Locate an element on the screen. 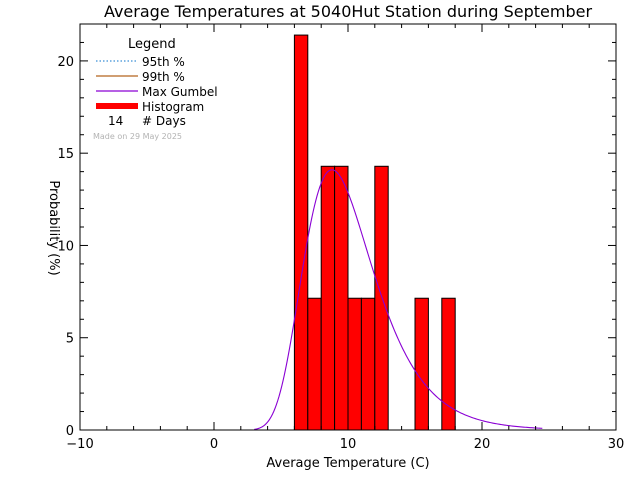  x-tick-label: −10 is located at coordinates (79, 444).